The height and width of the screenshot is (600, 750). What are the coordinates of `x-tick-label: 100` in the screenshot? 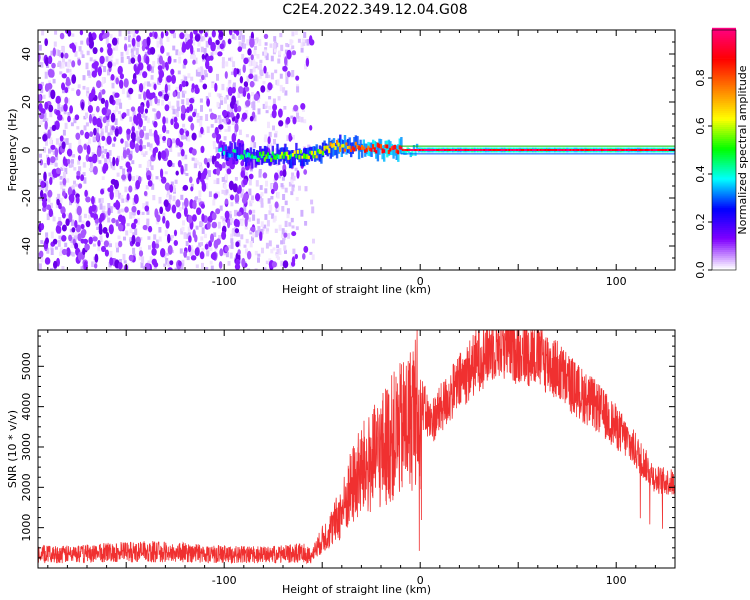 It's located at (616, 580).